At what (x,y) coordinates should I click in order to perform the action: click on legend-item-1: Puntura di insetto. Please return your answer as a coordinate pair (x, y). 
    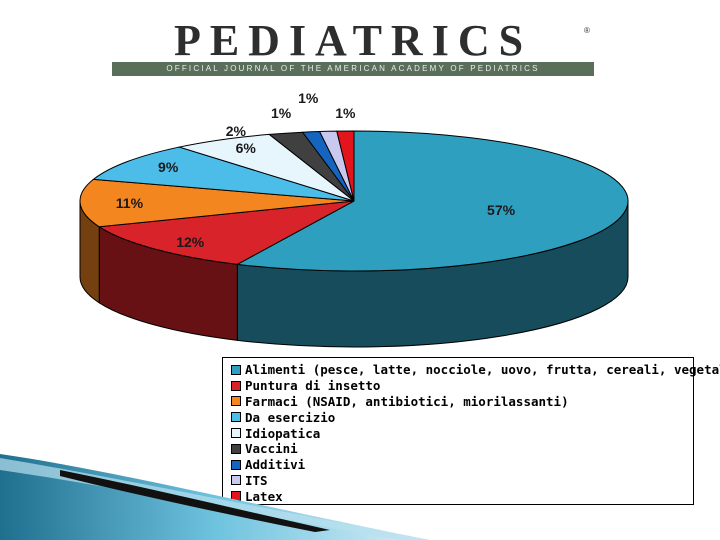
    Looking at the image, I should click on (462, 386).